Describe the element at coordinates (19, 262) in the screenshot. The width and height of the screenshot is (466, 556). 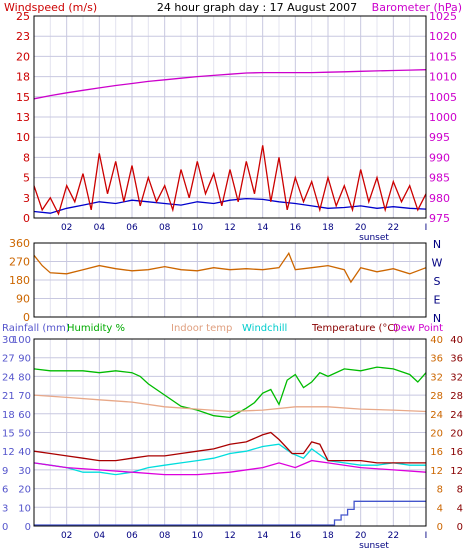
I see `direction-tick-label: 270` at that location.